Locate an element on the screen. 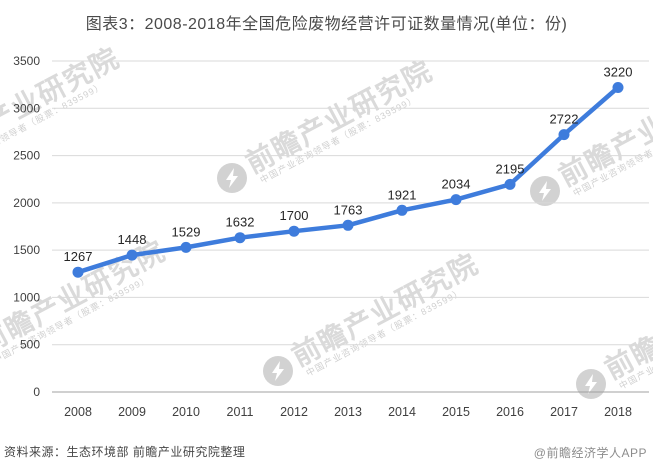 This screenshot has height=472, width=653. y-tick-label: 2500 is located at coordinates (26, 156).